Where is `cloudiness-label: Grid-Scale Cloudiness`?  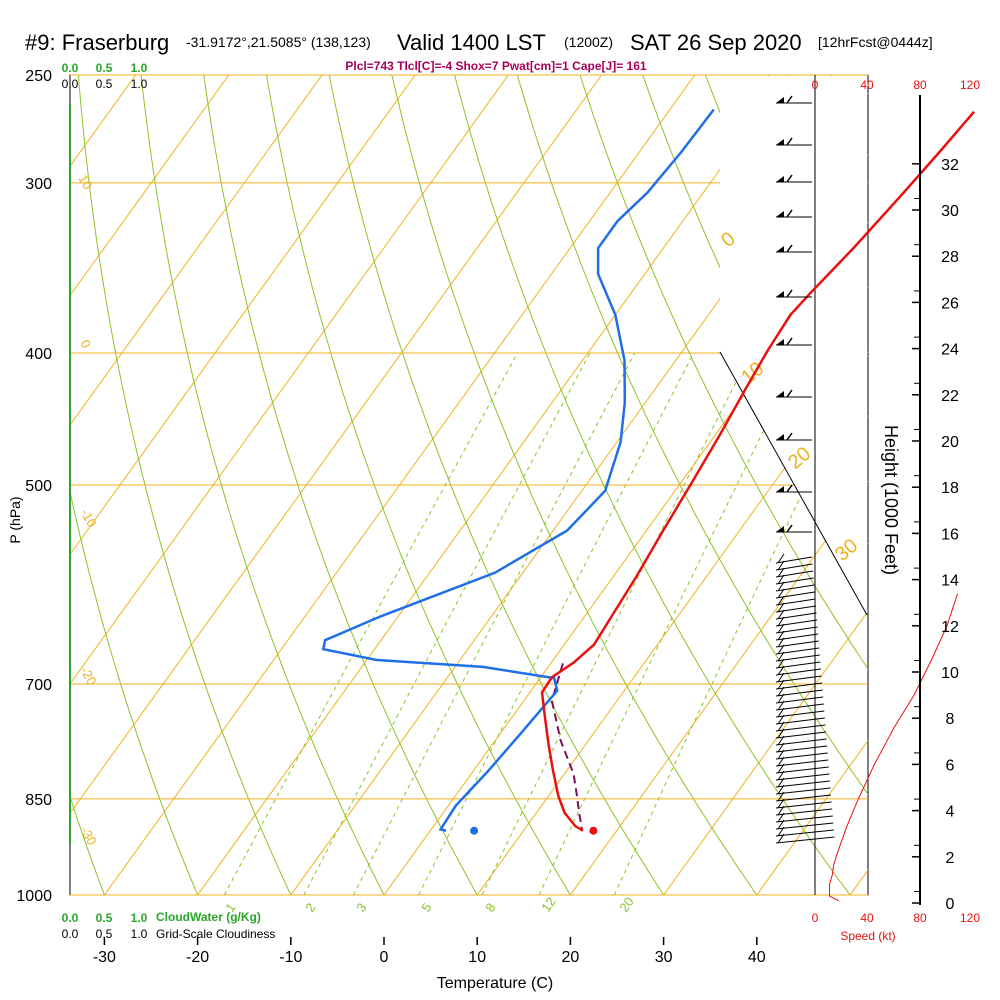
cloudiness-label: Grid-Scale Cloudiness is located at coordinates (215, 934).